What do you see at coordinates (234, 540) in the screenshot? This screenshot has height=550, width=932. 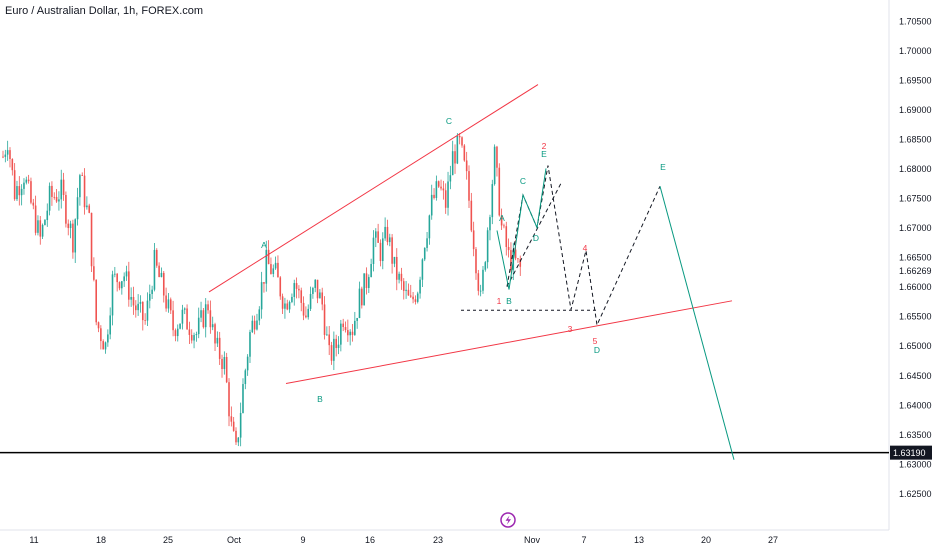 I see `time-tick: Oct` at bounding box center [234, 540].